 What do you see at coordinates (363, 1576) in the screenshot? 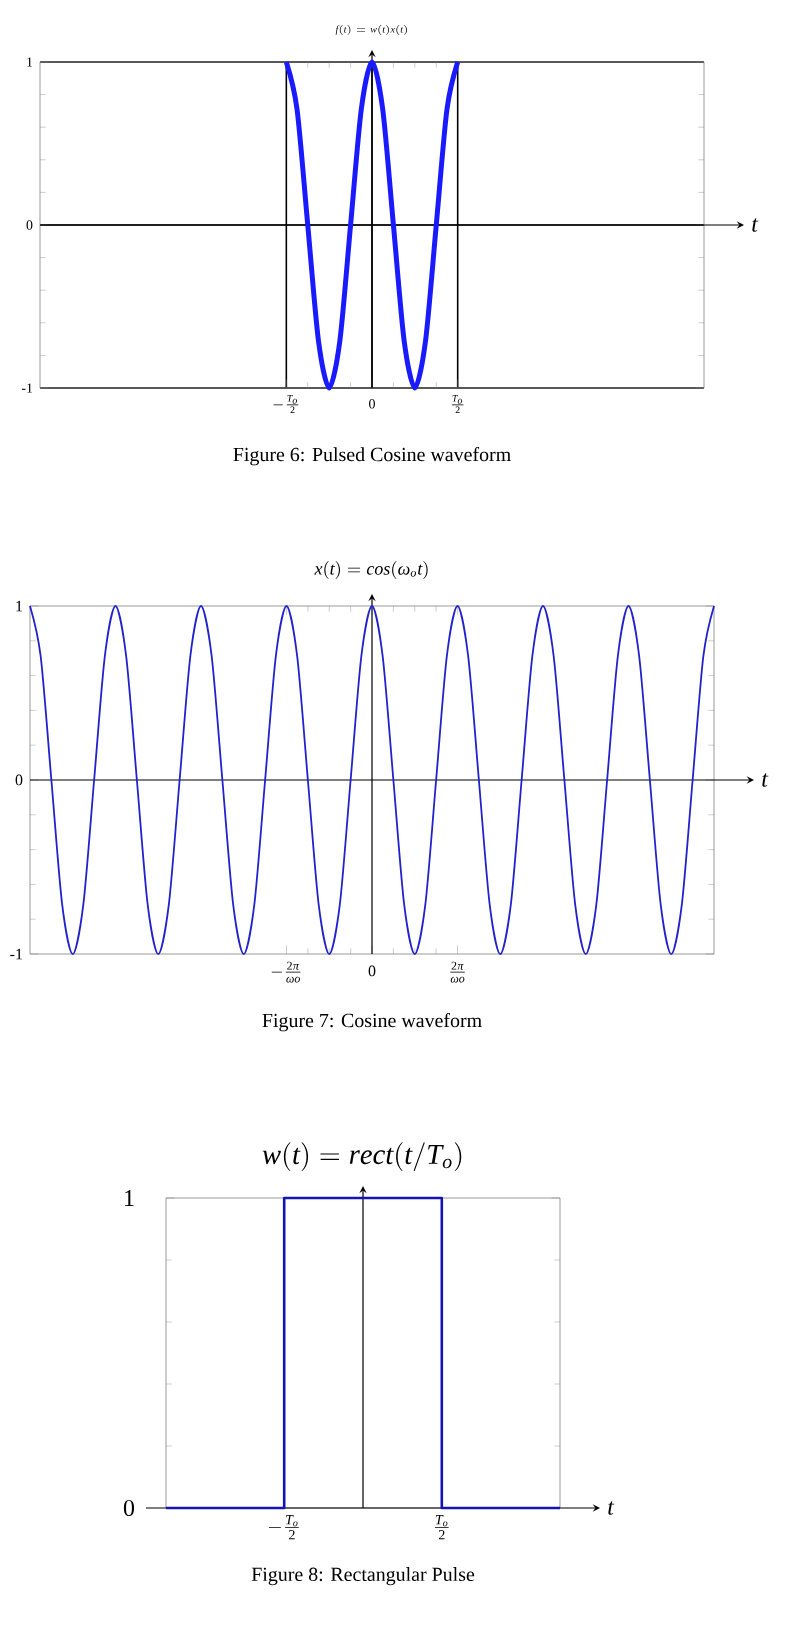
I see `caption: Figure 8: Rectangular Pulse` at bounding box center [363, 1576].